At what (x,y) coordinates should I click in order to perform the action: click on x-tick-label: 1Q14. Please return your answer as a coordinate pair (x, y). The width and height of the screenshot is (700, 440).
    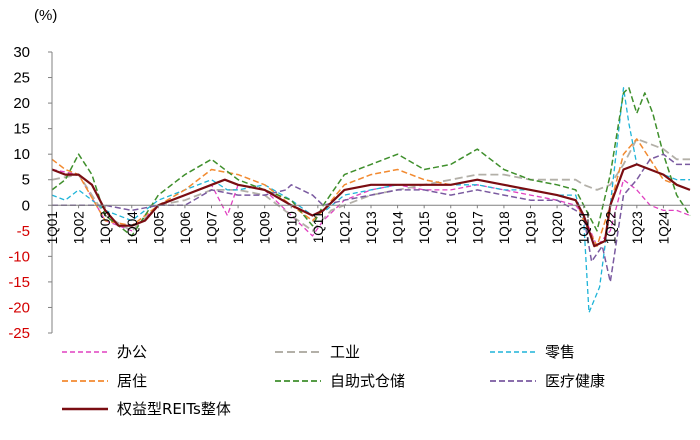
    Looking at the image, I should click on (398, 228).